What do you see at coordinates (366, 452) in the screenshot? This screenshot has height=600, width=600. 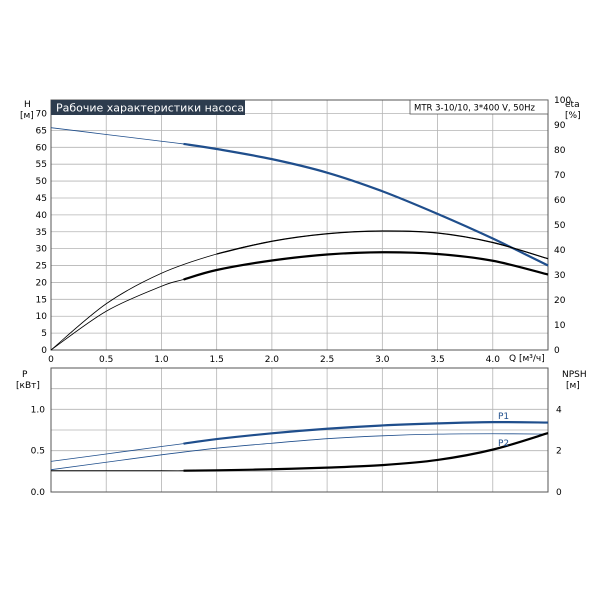 I see `npsh-curve-thick` at bounding box center [366, 452].